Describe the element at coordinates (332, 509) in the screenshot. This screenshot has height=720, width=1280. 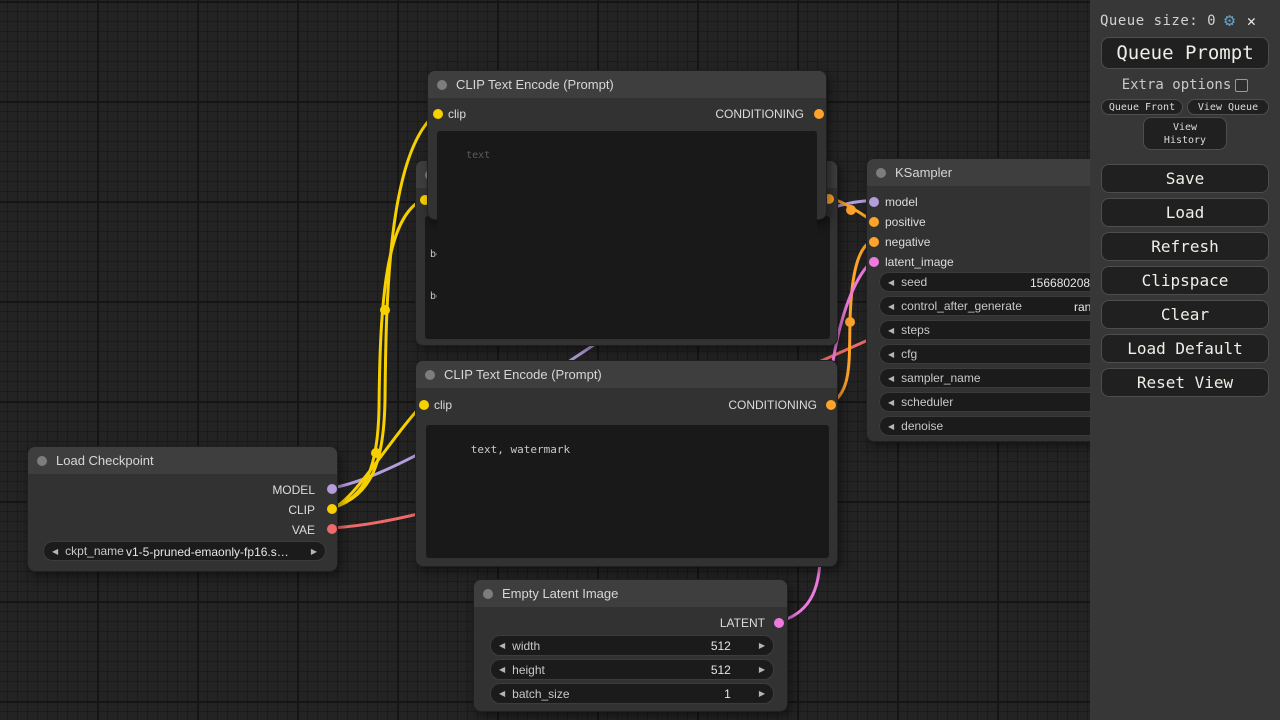
I see `output-slot-clip` at that location.